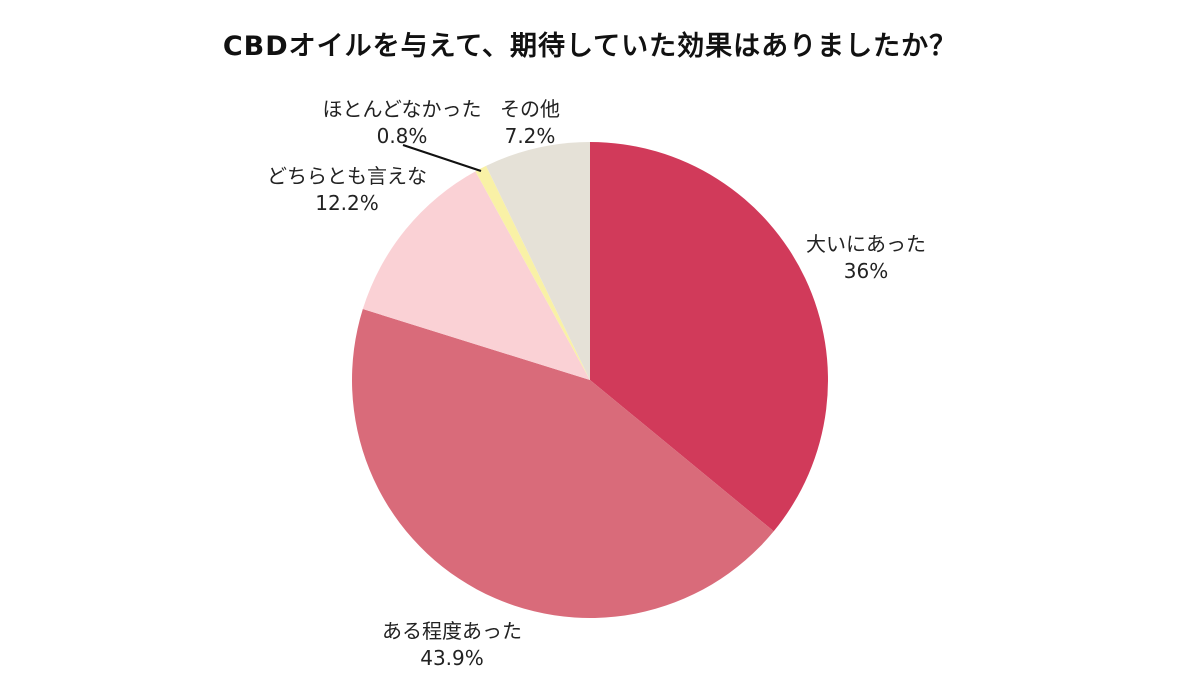 The height and width of the screenshot is (675, 1200). Describe the element at coordinates (402, 123) in the screenshot. I see `label-hotondo-nakatta: ほとんどなかった 0.8%` at that location.